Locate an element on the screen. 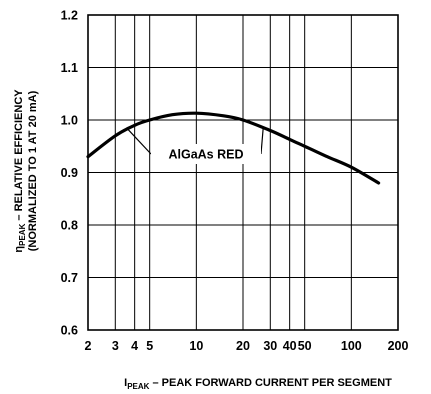  y-tick-label: 1.1 is located at coordinates (69, 68).